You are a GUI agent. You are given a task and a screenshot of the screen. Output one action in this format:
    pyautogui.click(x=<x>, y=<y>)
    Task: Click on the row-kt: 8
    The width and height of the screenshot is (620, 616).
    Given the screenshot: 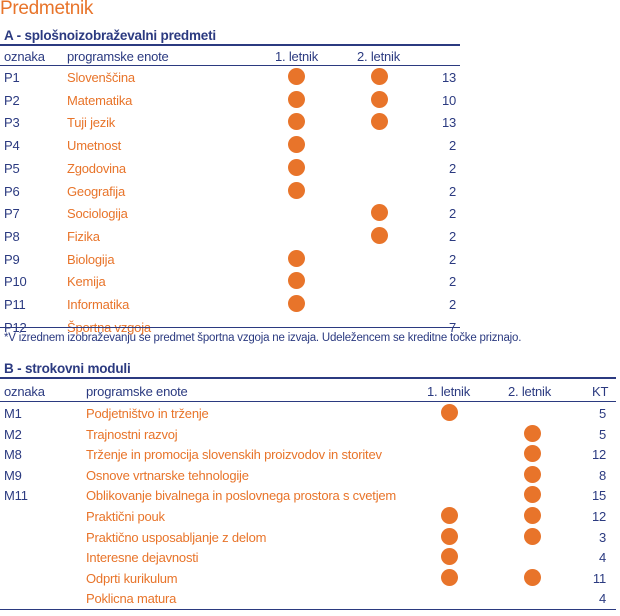 What is the action you would take?
    pyautogui.click(x=602, y=475)
    